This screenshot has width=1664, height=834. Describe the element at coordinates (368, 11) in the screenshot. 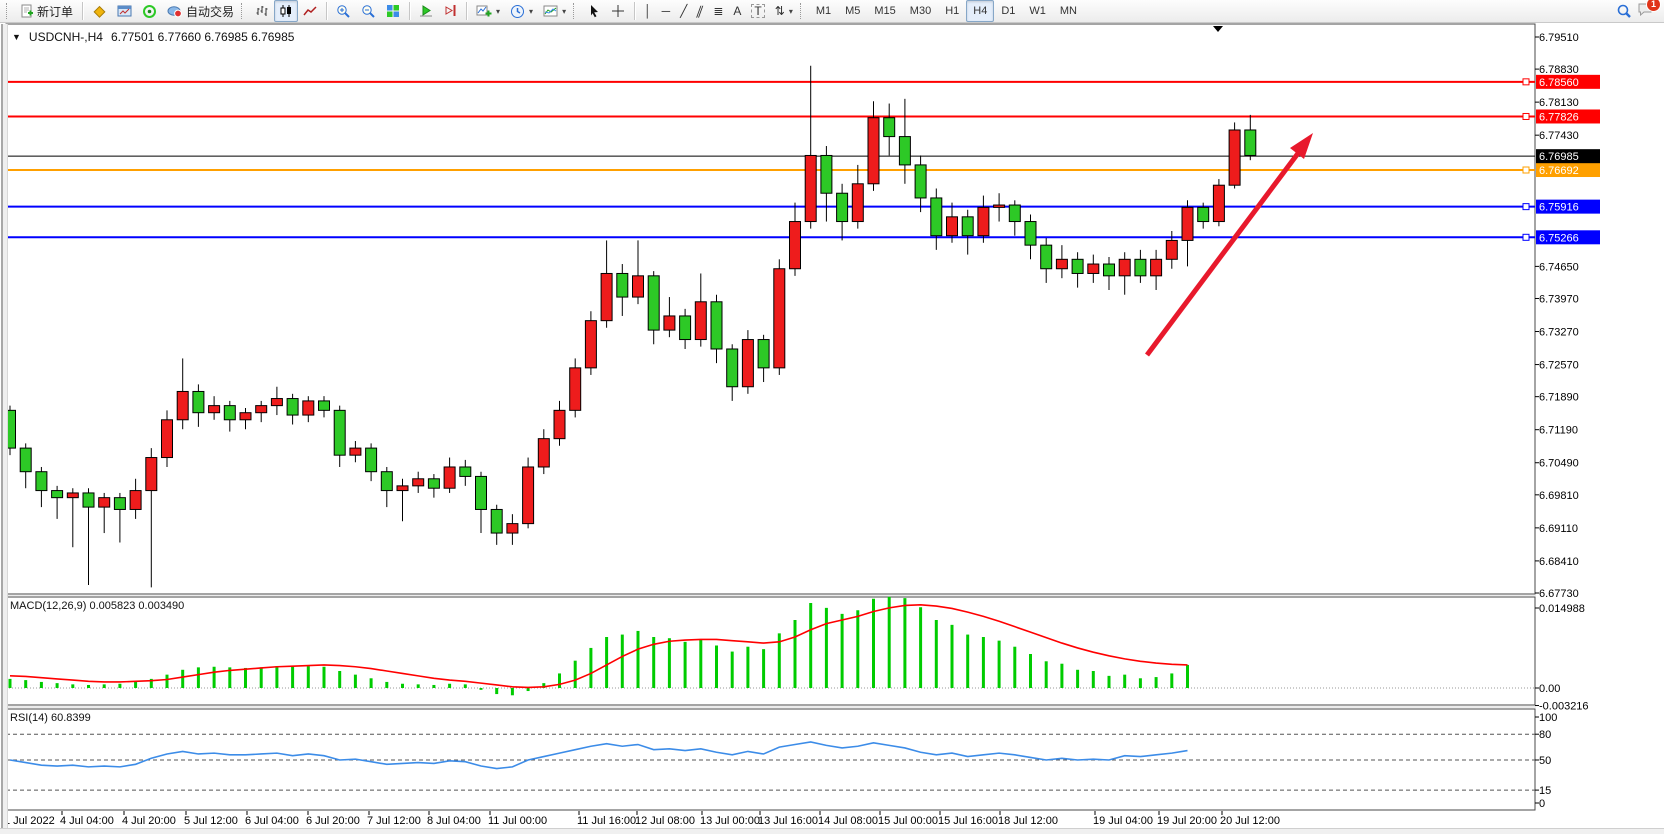

I see `zoom-out-button` at that location.